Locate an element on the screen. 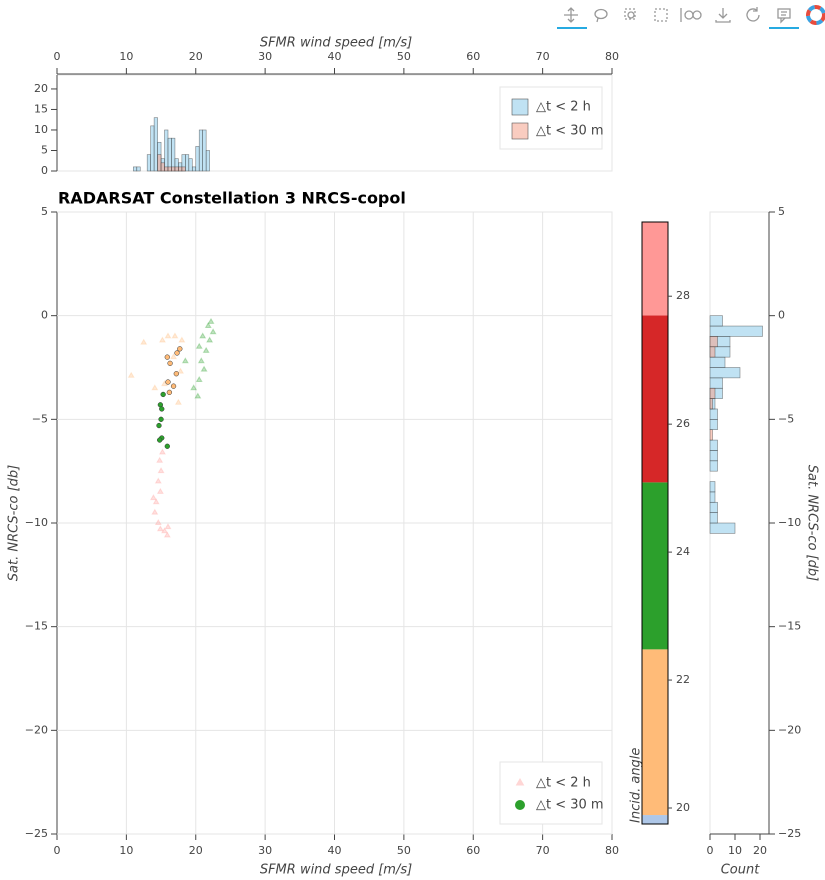 The width and height of the screenshot is (825, 880). bokeh-logo is located at coordinates (815, 15).